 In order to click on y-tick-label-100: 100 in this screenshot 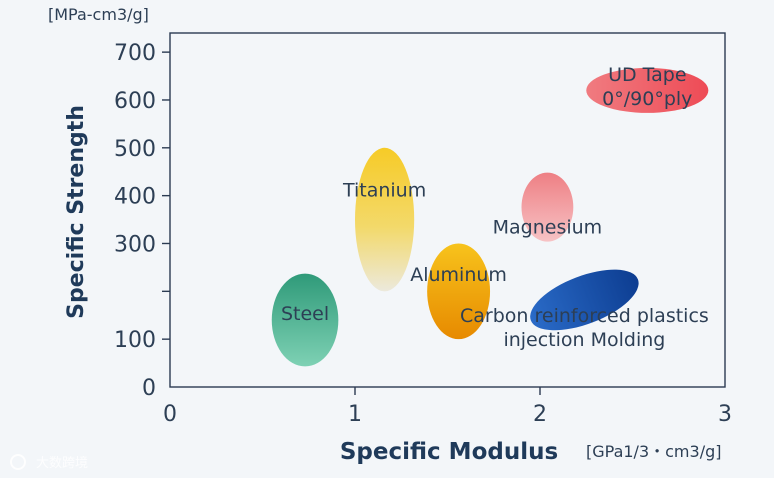, I will do `click(135, 340)`.